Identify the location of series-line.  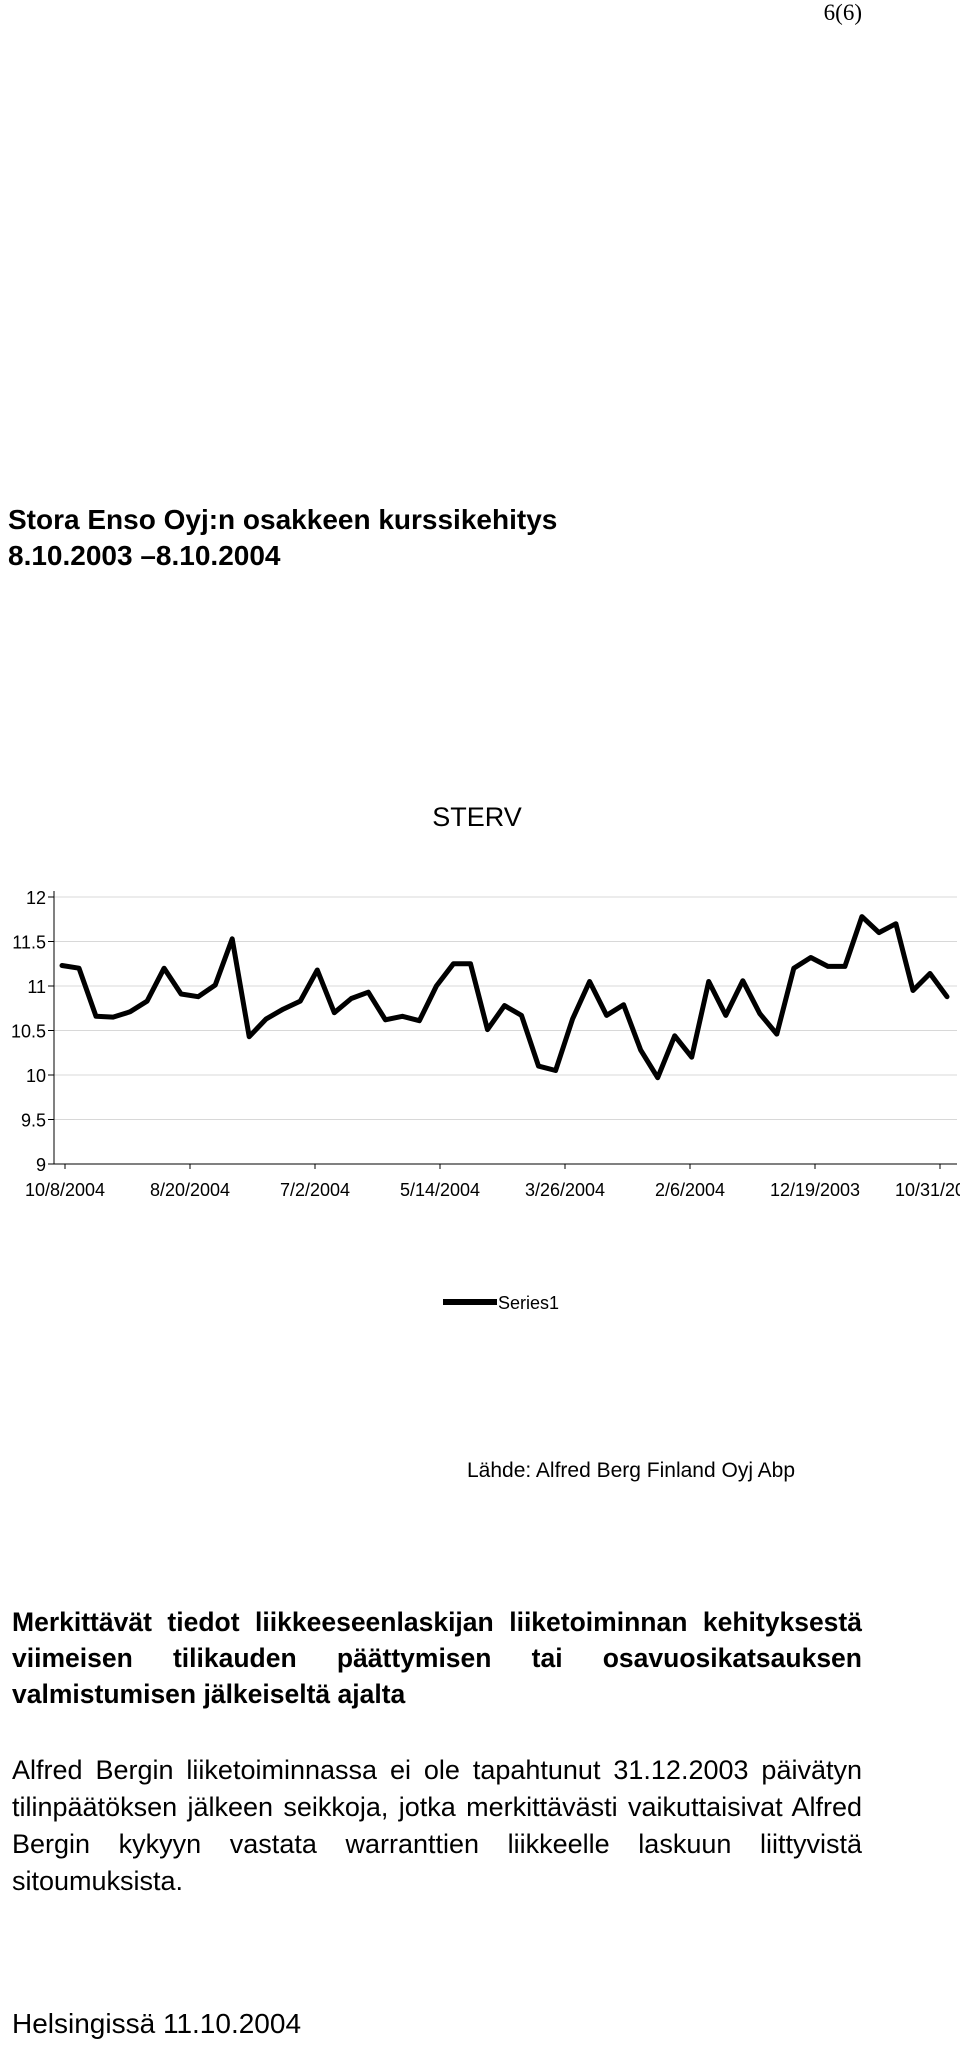
(504, 997).